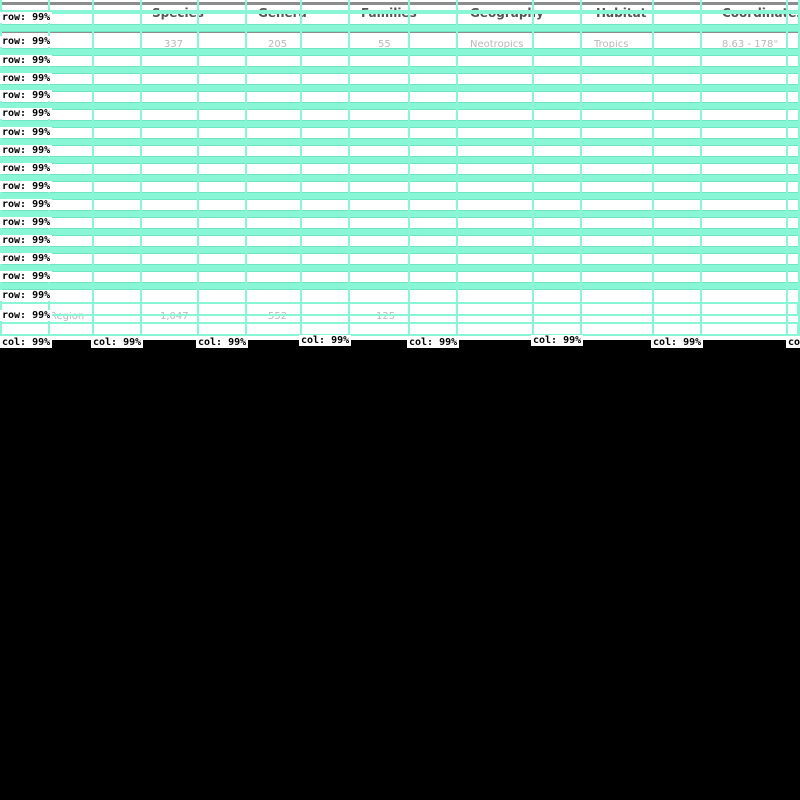  What do you see at coordinates (497, 44) in the screenshot?
I see `cell-geography: Neotropics` at bounding box center [497, 44].